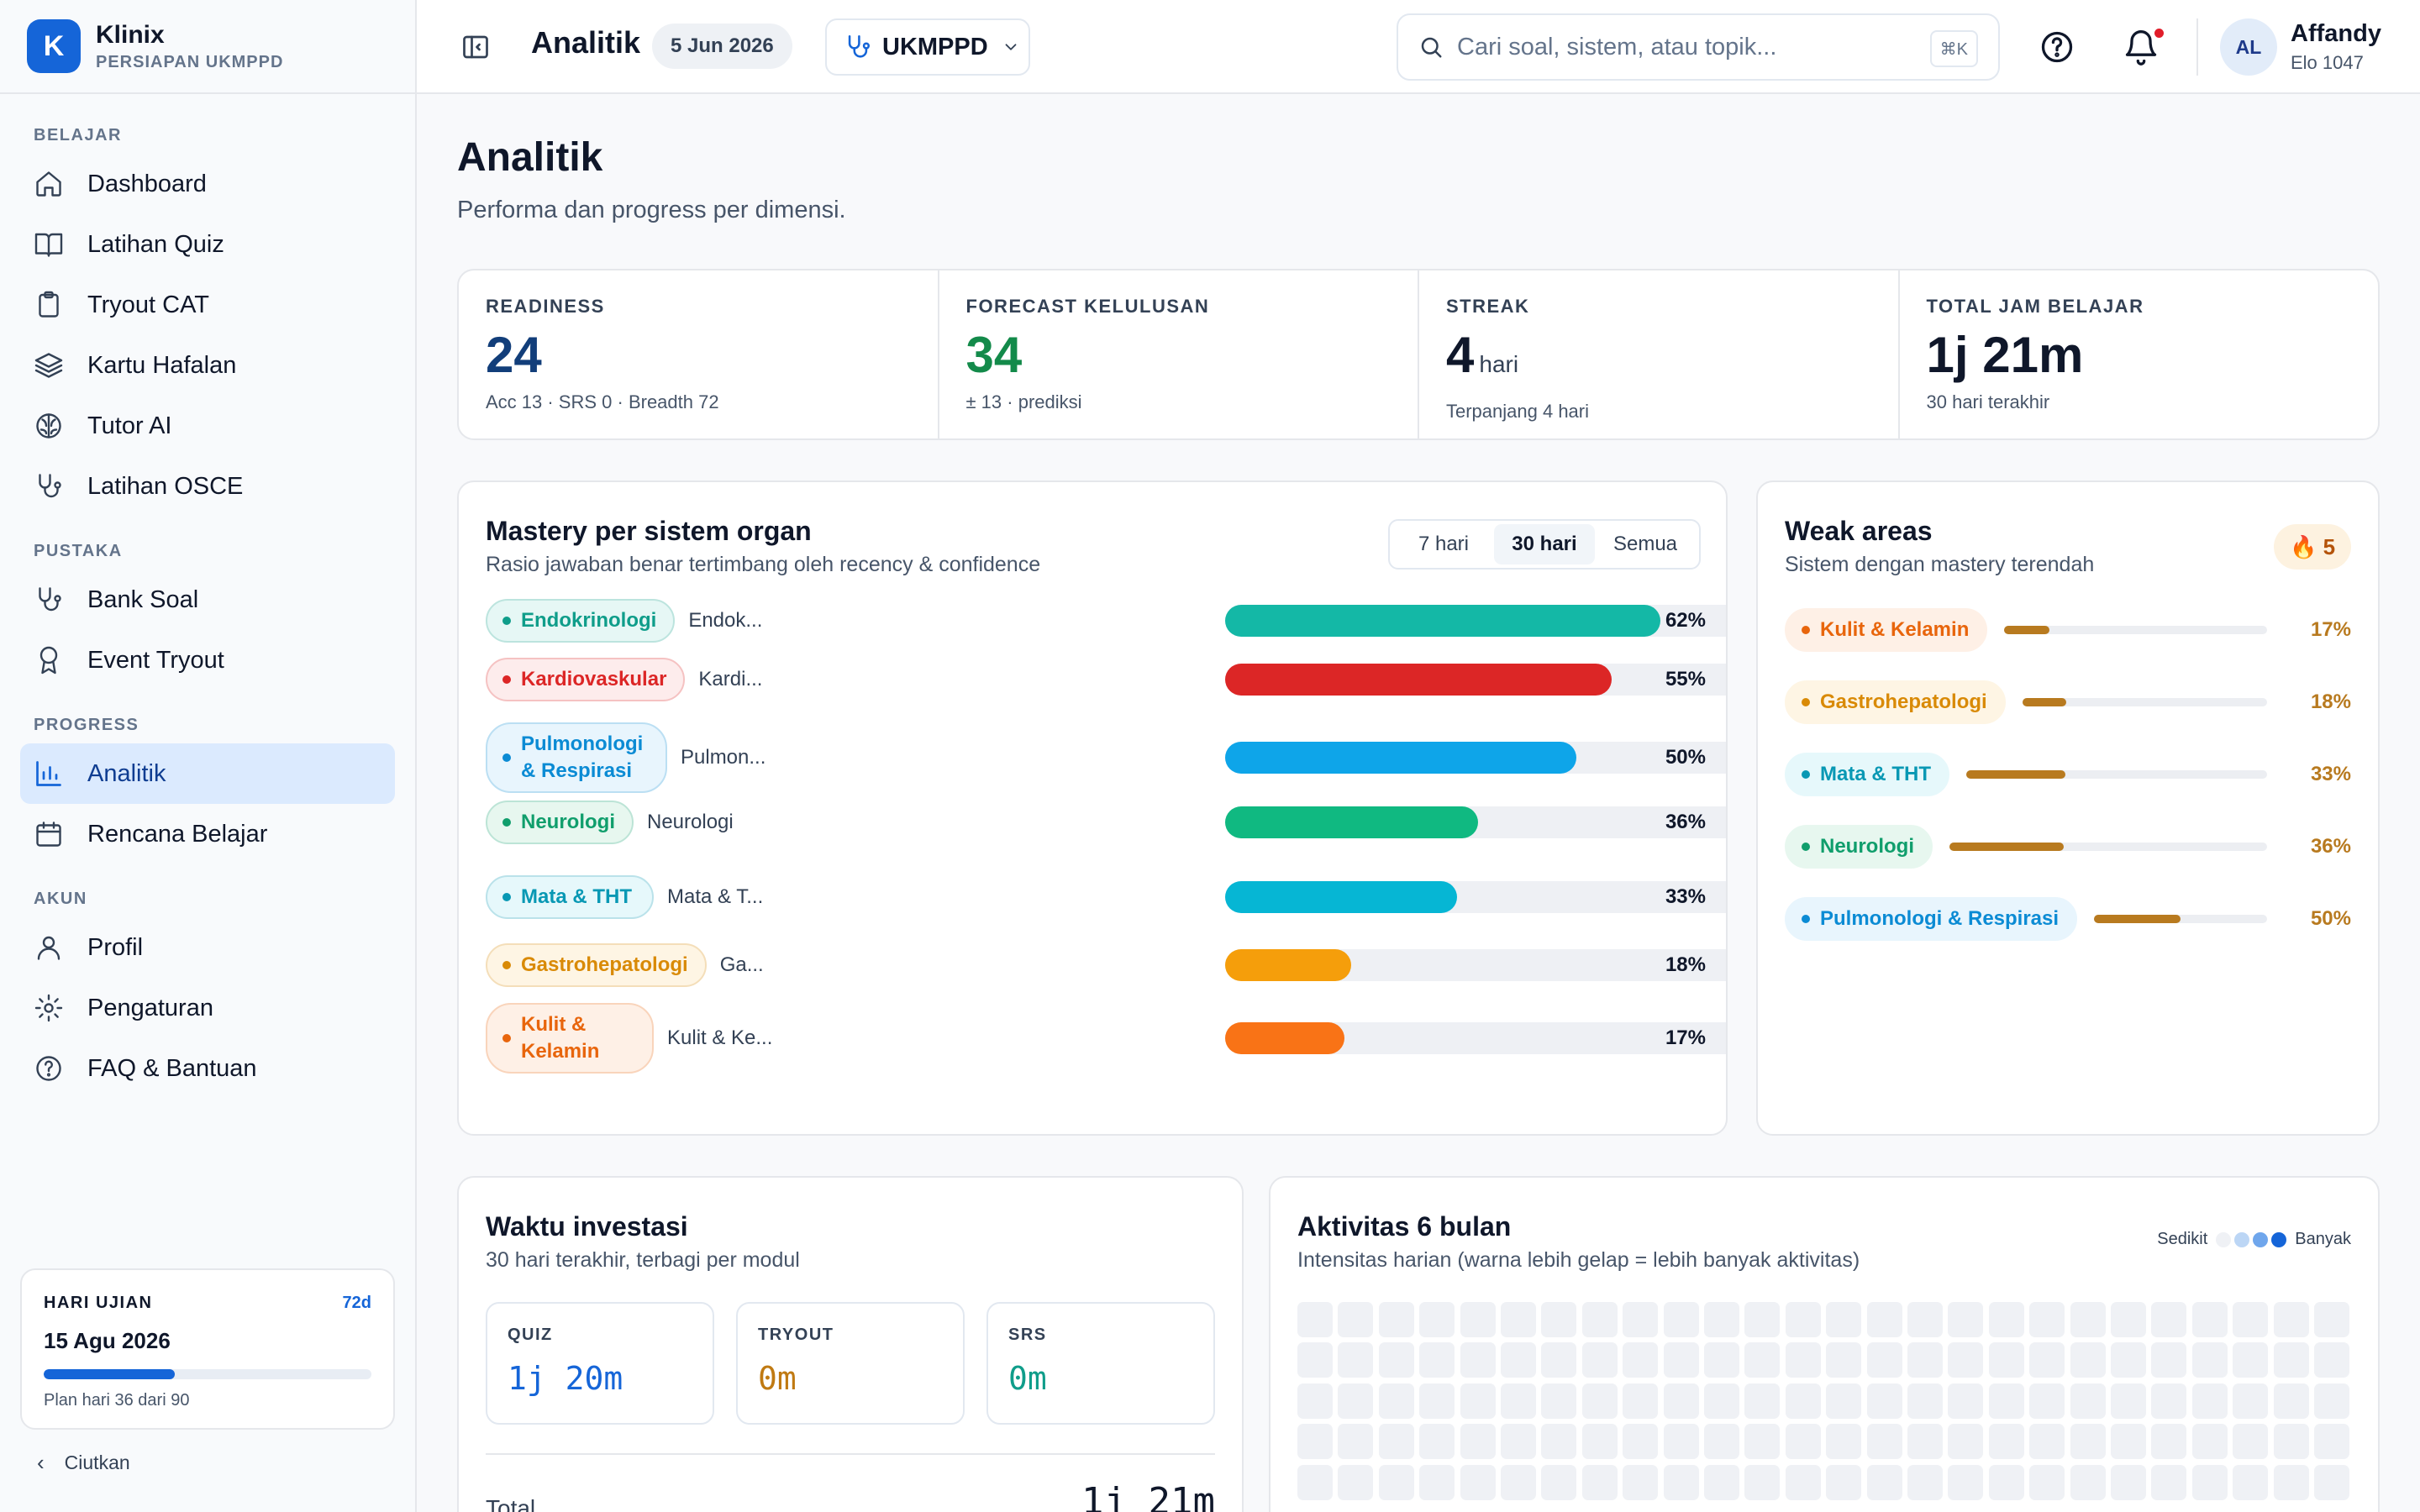 This screenshot has height=1512, width=2420. I want to click on sidebar-item-bank-soal: Bank Soal, so click(207, 600).